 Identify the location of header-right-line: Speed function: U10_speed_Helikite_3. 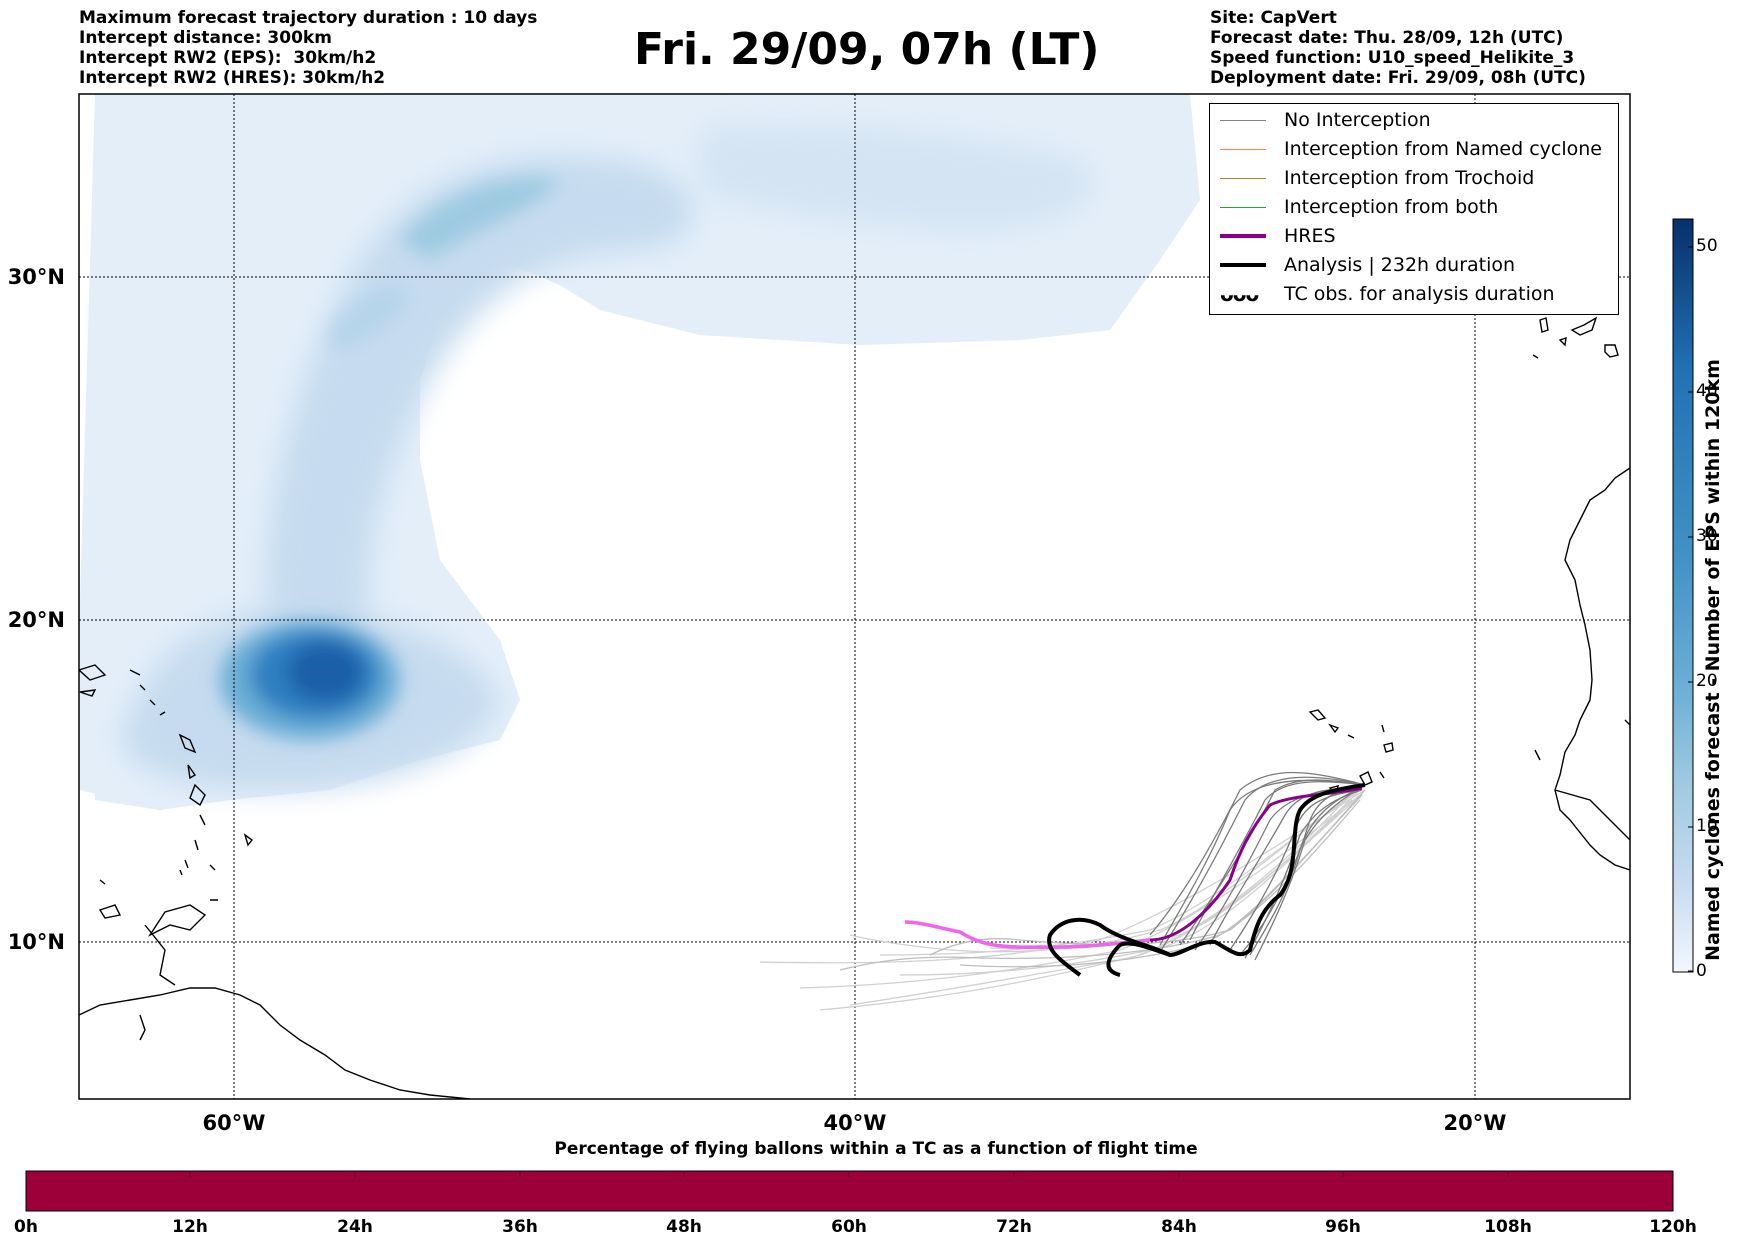
(1392, 58).